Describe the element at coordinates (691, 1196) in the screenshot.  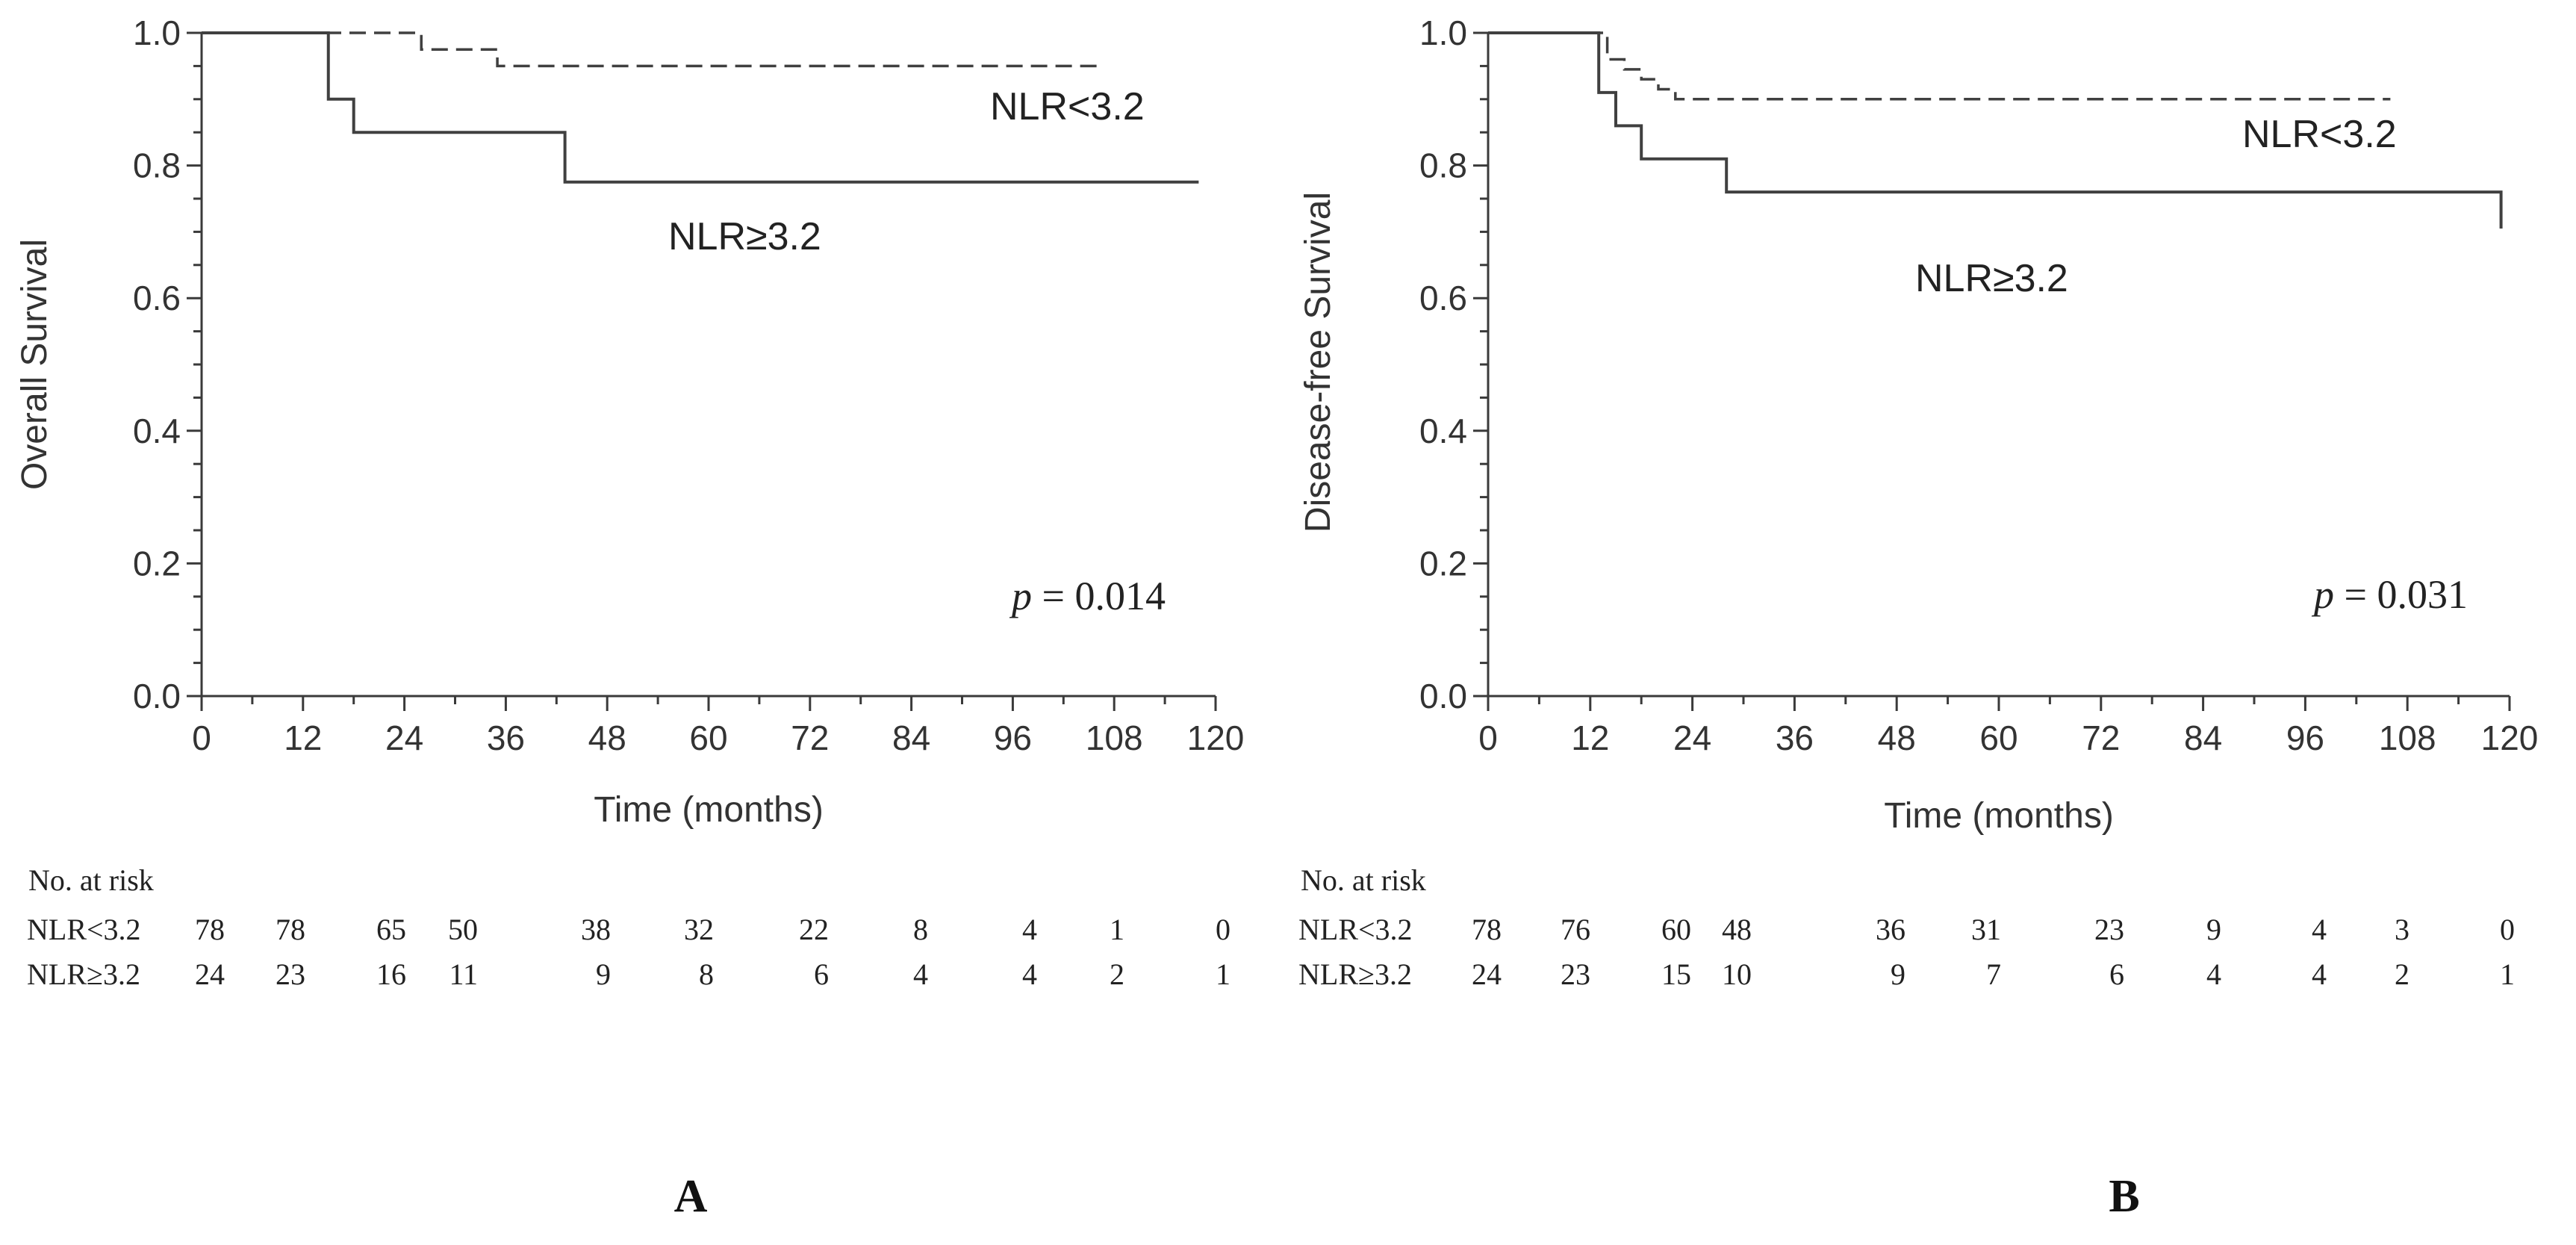
I see `panel-letter: A` at that location.